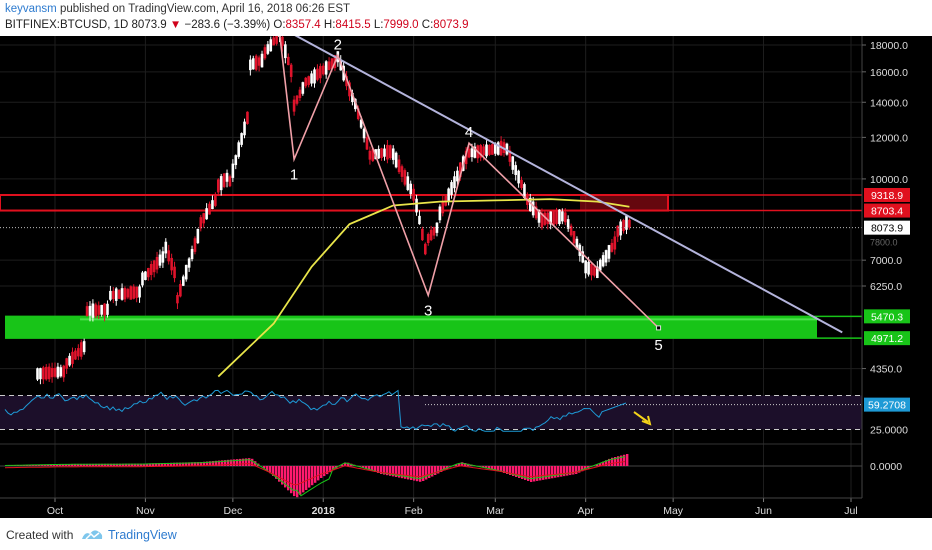  I want to click on macd-pane, so click(431, 476).